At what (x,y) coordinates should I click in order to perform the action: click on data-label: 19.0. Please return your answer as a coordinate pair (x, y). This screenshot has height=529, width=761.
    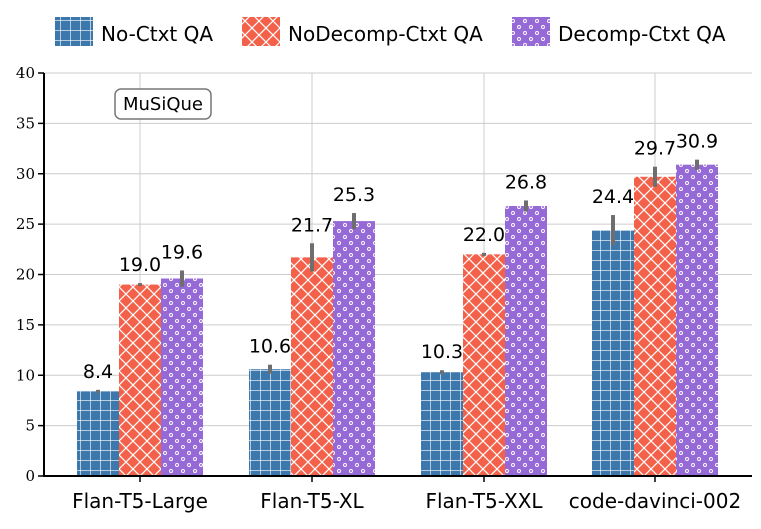
    Looking at the image, I should click on (140, 265).